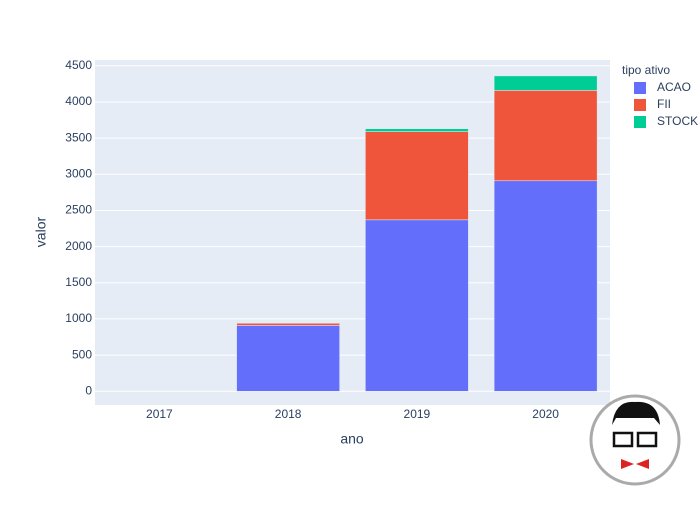 This screenshot has width=700, height=505. Describe the element at coordinates (646, 70) in the screenshot. I see `legend-title: tipo ativo` at that location.